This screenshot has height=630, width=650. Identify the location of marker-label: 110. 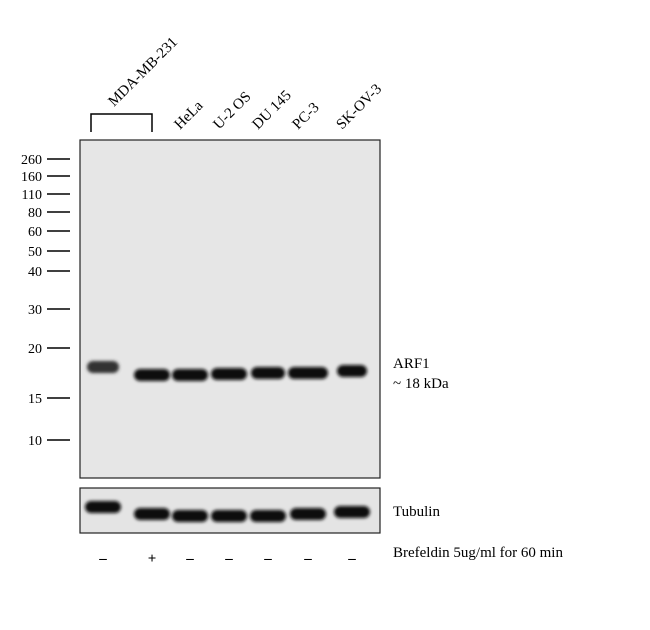
(32, 195).